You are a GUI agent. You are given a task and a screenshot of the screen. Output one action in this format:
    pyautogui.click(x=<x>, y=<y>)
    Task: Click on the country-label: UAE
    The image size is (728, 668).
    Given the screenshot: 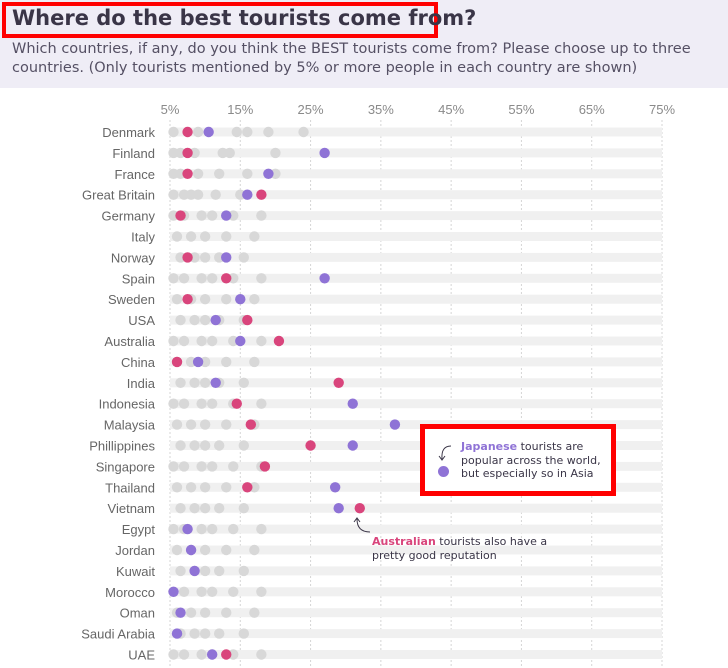 What is the action you would take?
    pyautogui.click(x=141, y=655)
    